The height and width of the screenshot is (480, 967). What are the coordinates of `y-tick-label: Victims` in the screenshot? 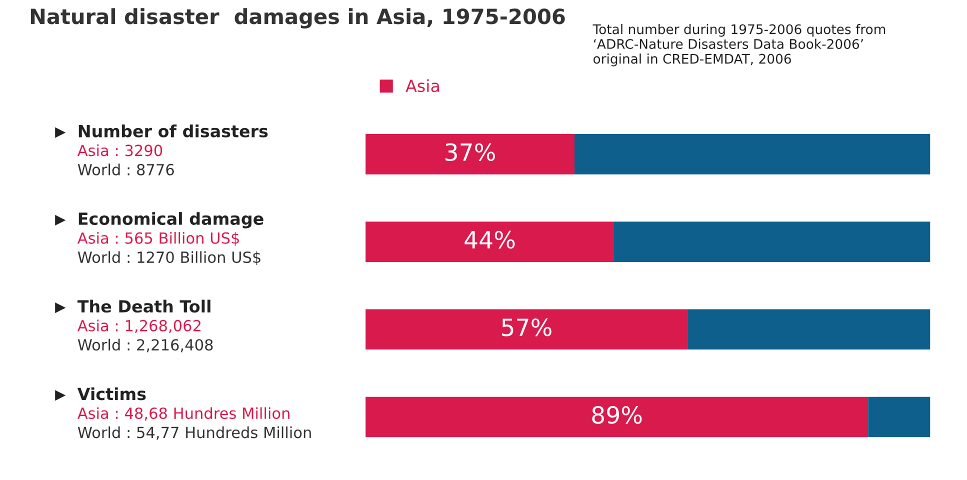 It's located at (111, 393).